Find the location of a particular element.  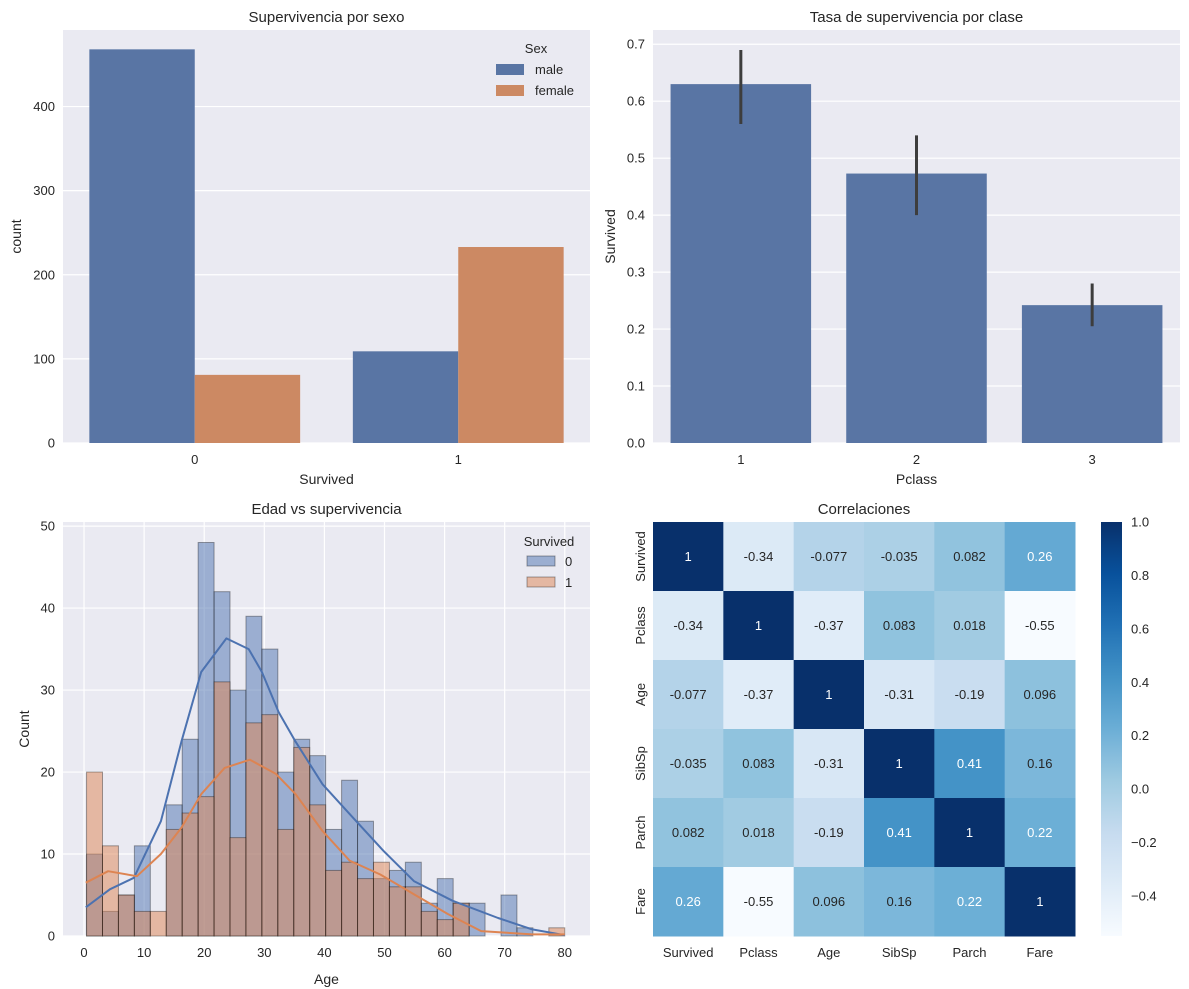

cell-value: 0.018 is located at coordinates (758, 832).